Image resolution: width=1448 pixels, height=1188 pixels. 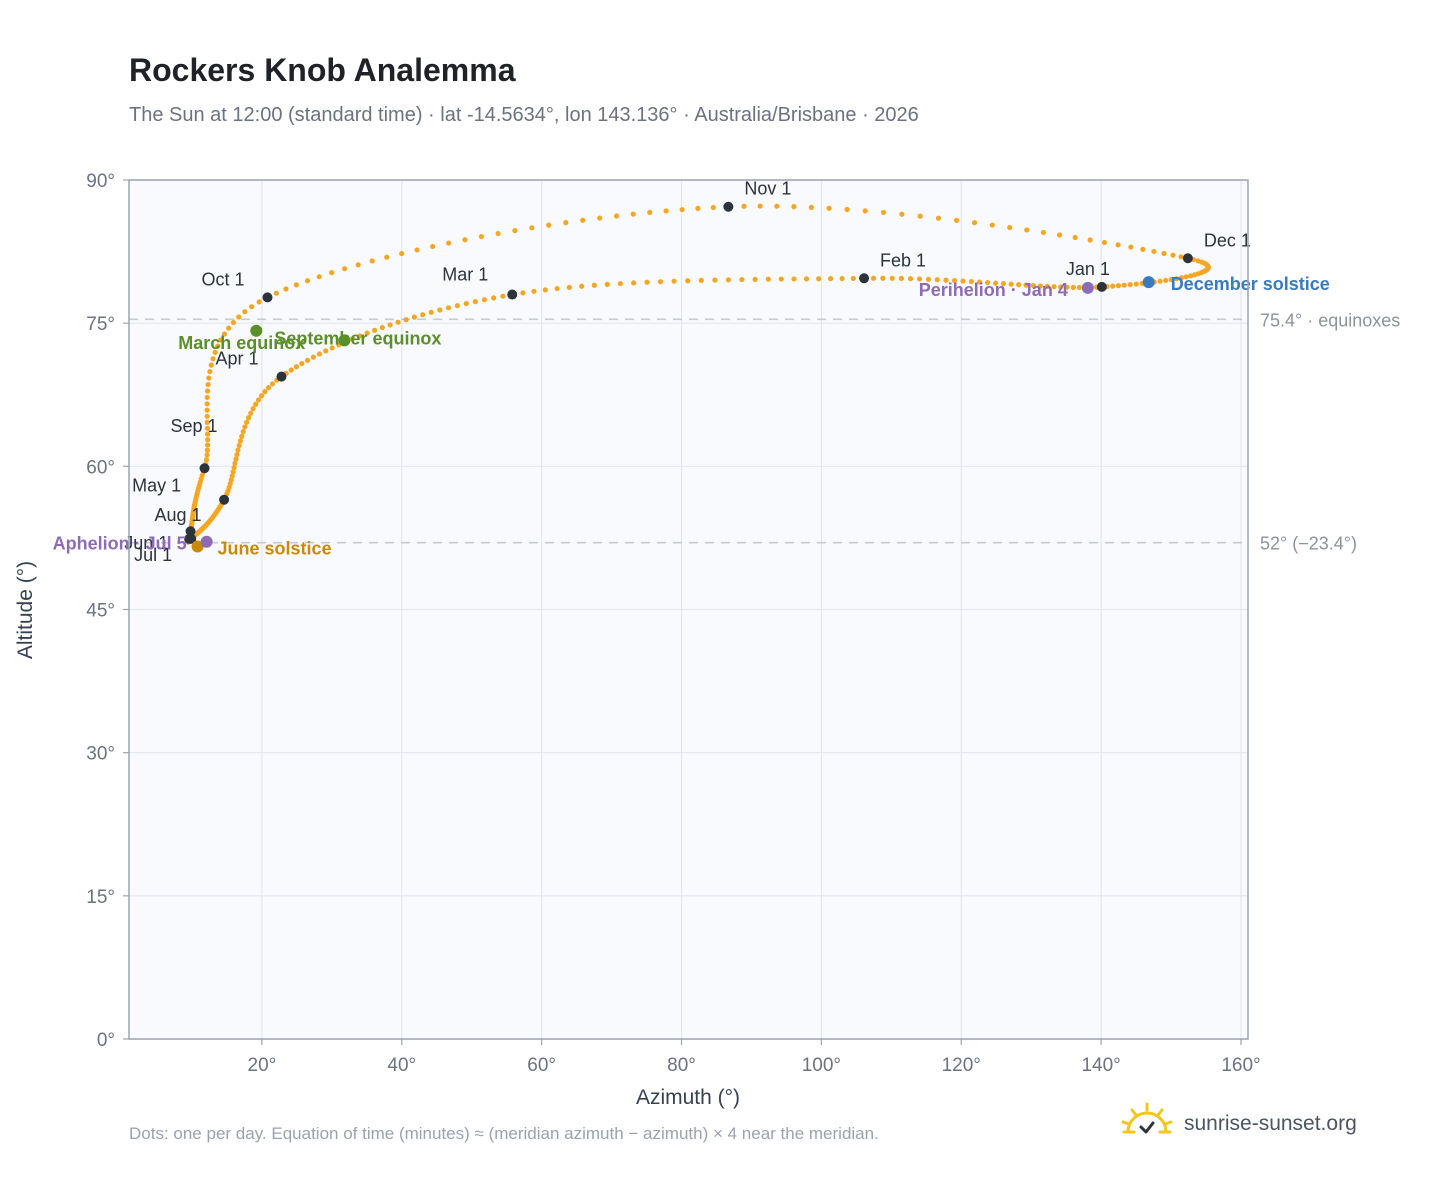 I want to click on y-tick-label: 30°, so click(x=100, y=754).